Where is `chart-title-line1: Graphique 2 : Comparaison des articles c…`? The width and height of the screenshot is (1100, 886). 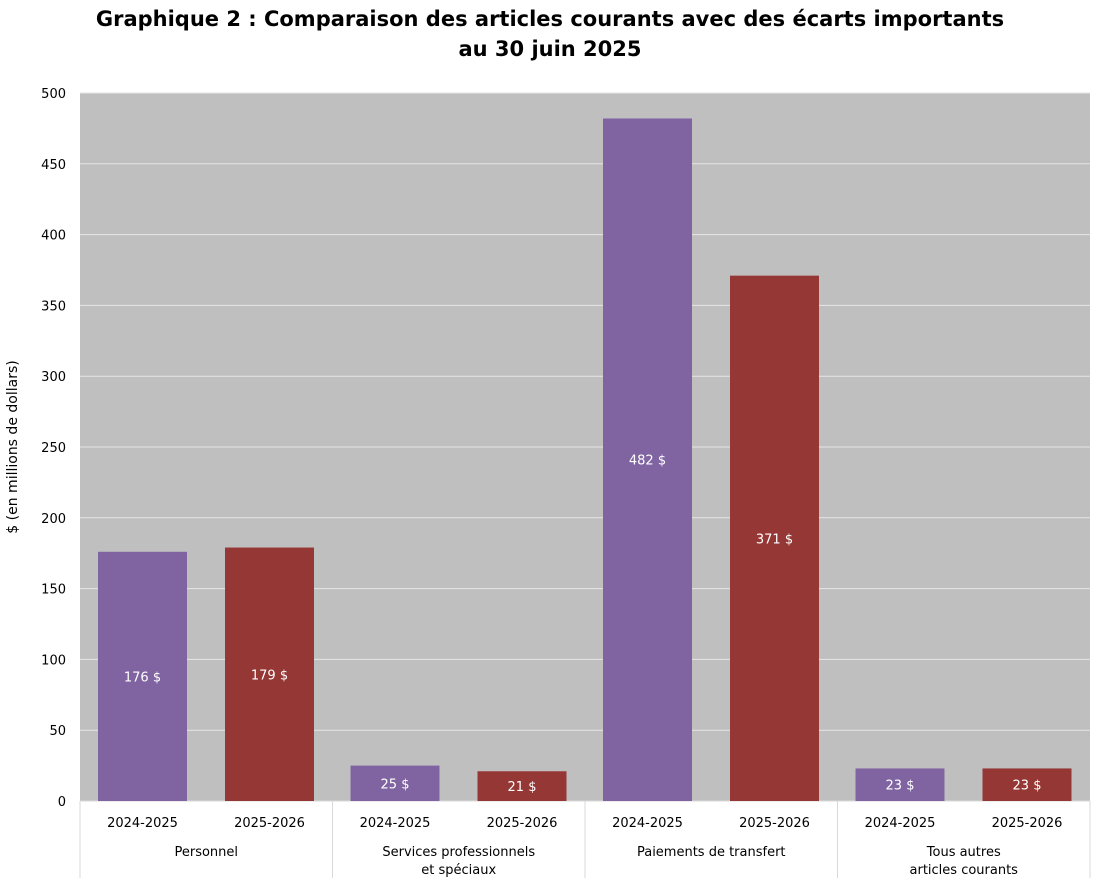
chart-title-line1: Graphique 2 : Comparaison des articles c… is located at coordinates (550, 19).